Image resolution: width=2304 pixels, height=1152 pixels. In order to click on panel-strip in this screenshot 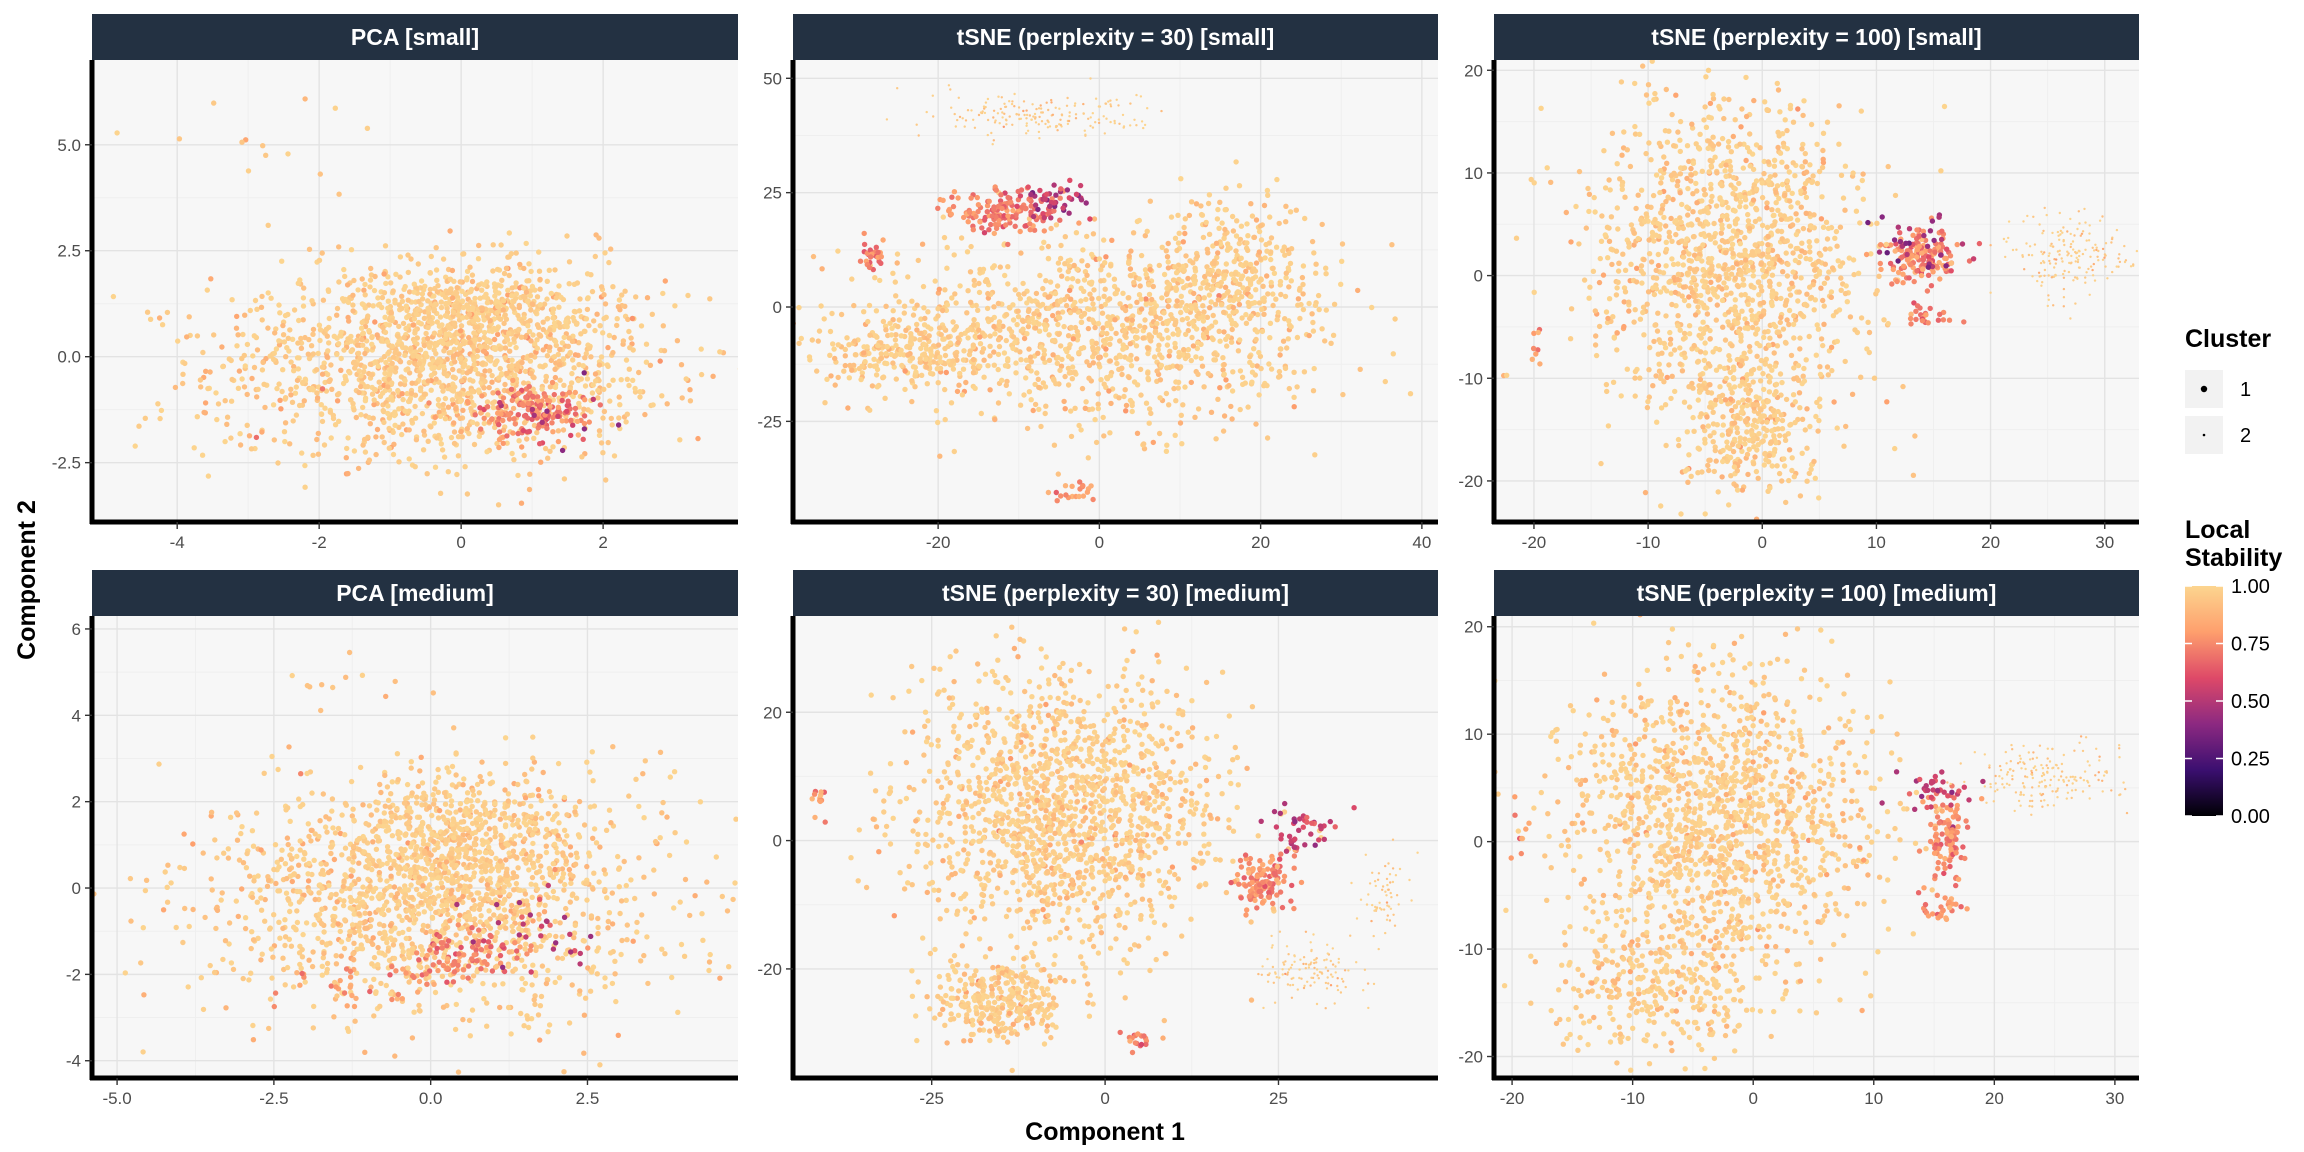, I will do `click(1816, 37)`.